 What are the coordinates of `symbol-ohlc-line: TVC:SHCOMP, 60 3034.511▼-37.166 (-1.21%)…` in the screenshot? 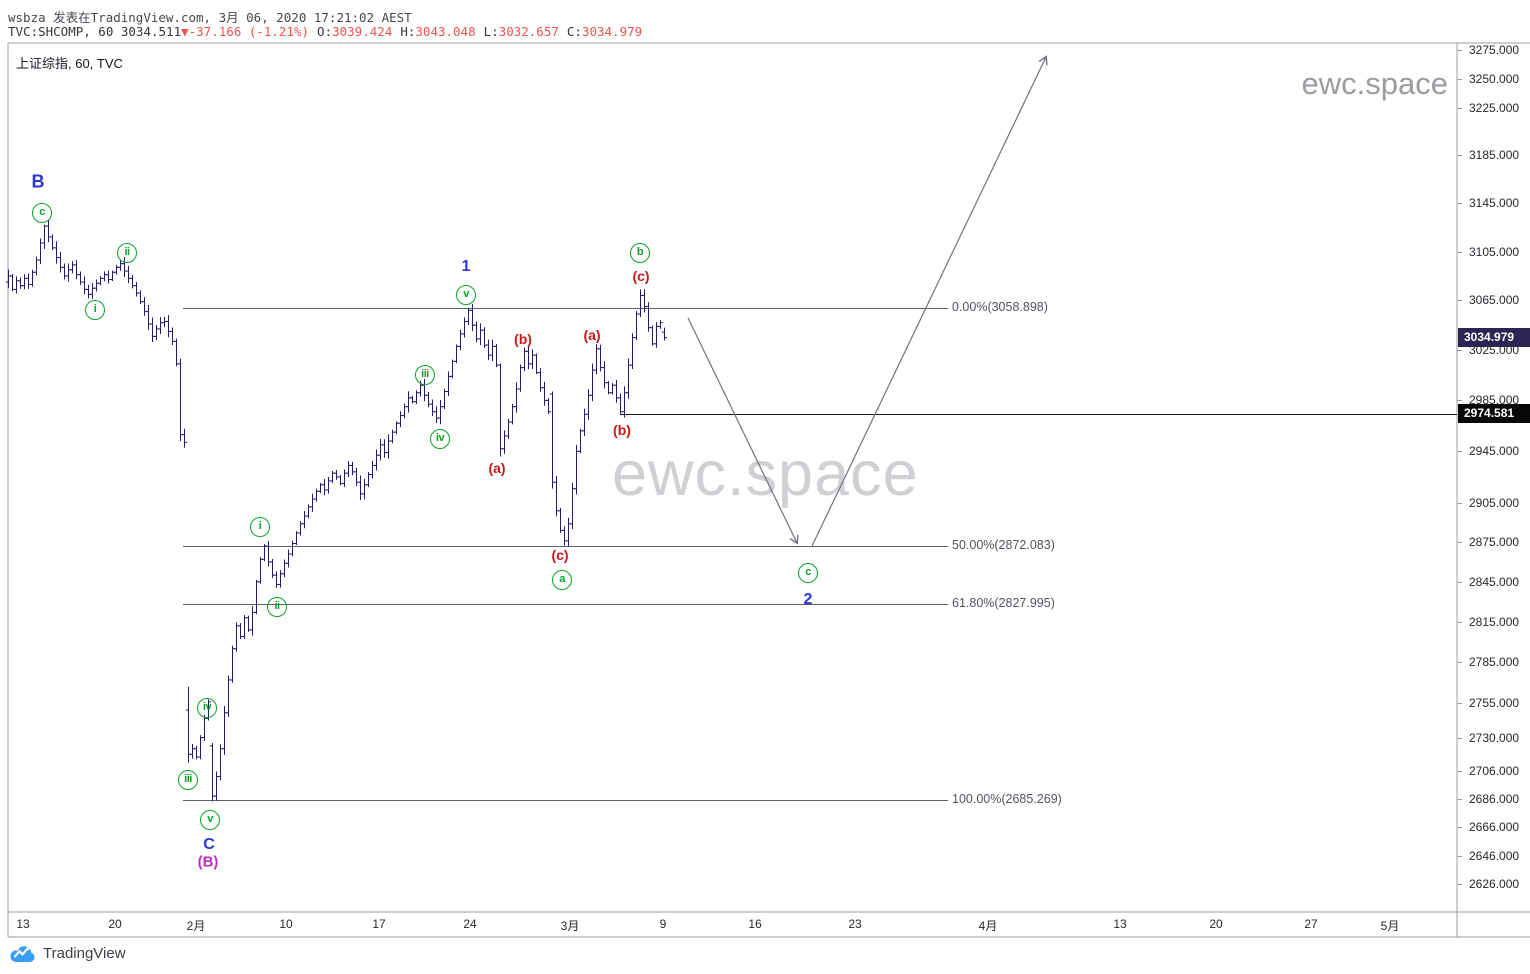 It's located at (325, 31).